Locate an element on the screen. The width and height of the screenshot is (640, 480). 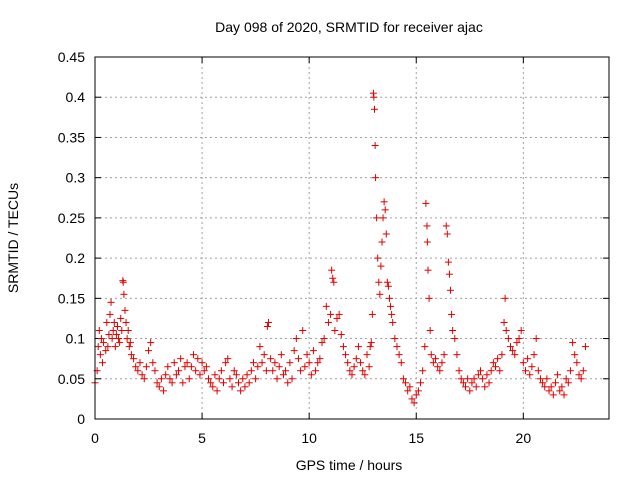
y-tick-label: 0.15 is located at coordinates (71, 298).